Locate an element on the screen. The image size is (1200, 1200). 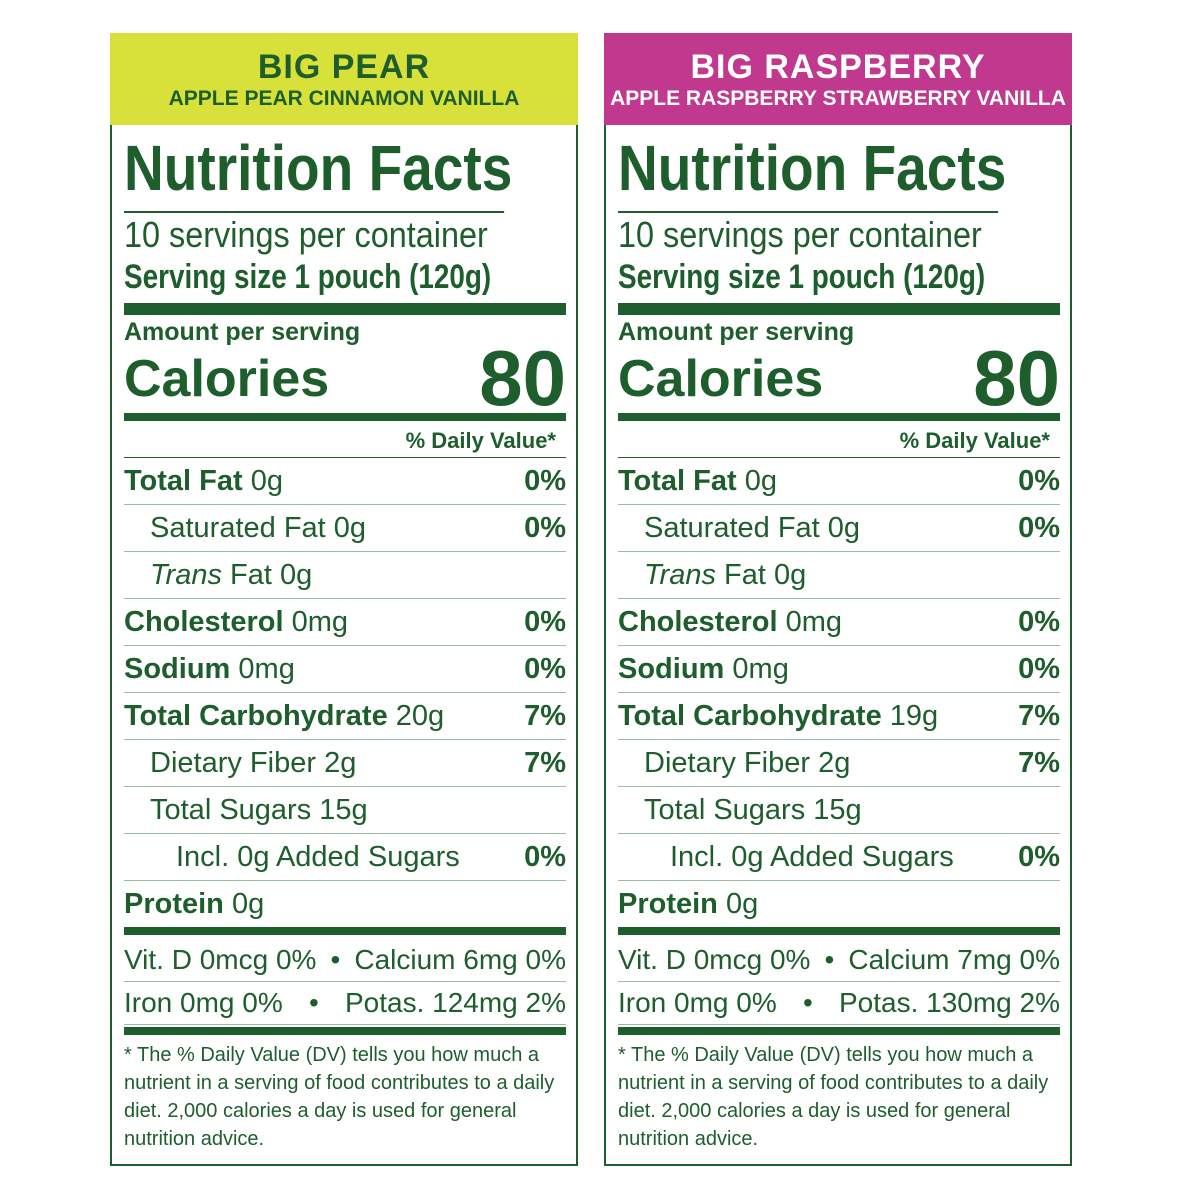
mineral: Potas. 124mg 2% is located at coordinates (455, 1002).